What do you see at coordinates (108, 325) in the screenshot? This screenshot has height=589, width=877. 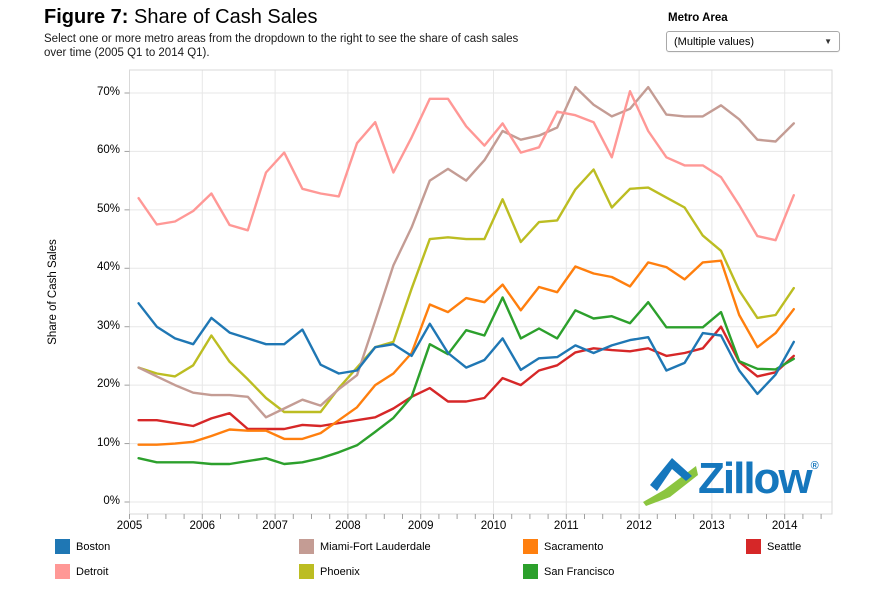 I see `y-axis-tick-label: 30%` at bounding box center [108, 325].